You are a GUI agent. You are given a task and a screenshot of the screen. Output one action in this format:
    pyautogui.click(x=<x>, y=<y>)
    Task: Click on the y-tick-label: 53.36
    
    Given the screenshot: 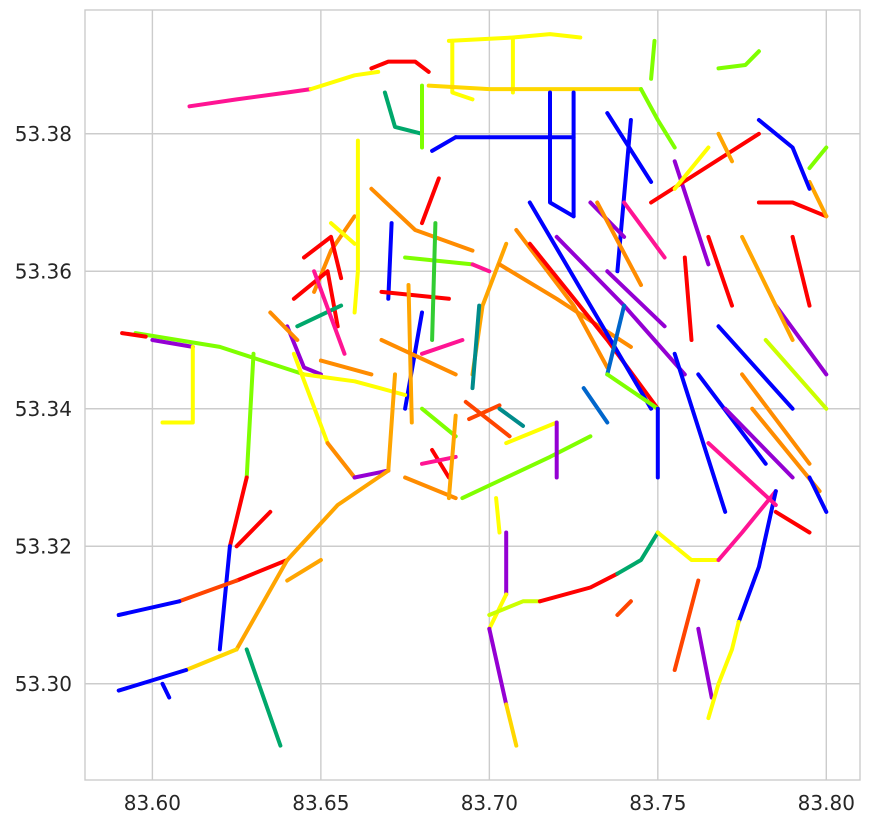 What is the action you would take?
    pyautogui.click(x=43, y=271)
    